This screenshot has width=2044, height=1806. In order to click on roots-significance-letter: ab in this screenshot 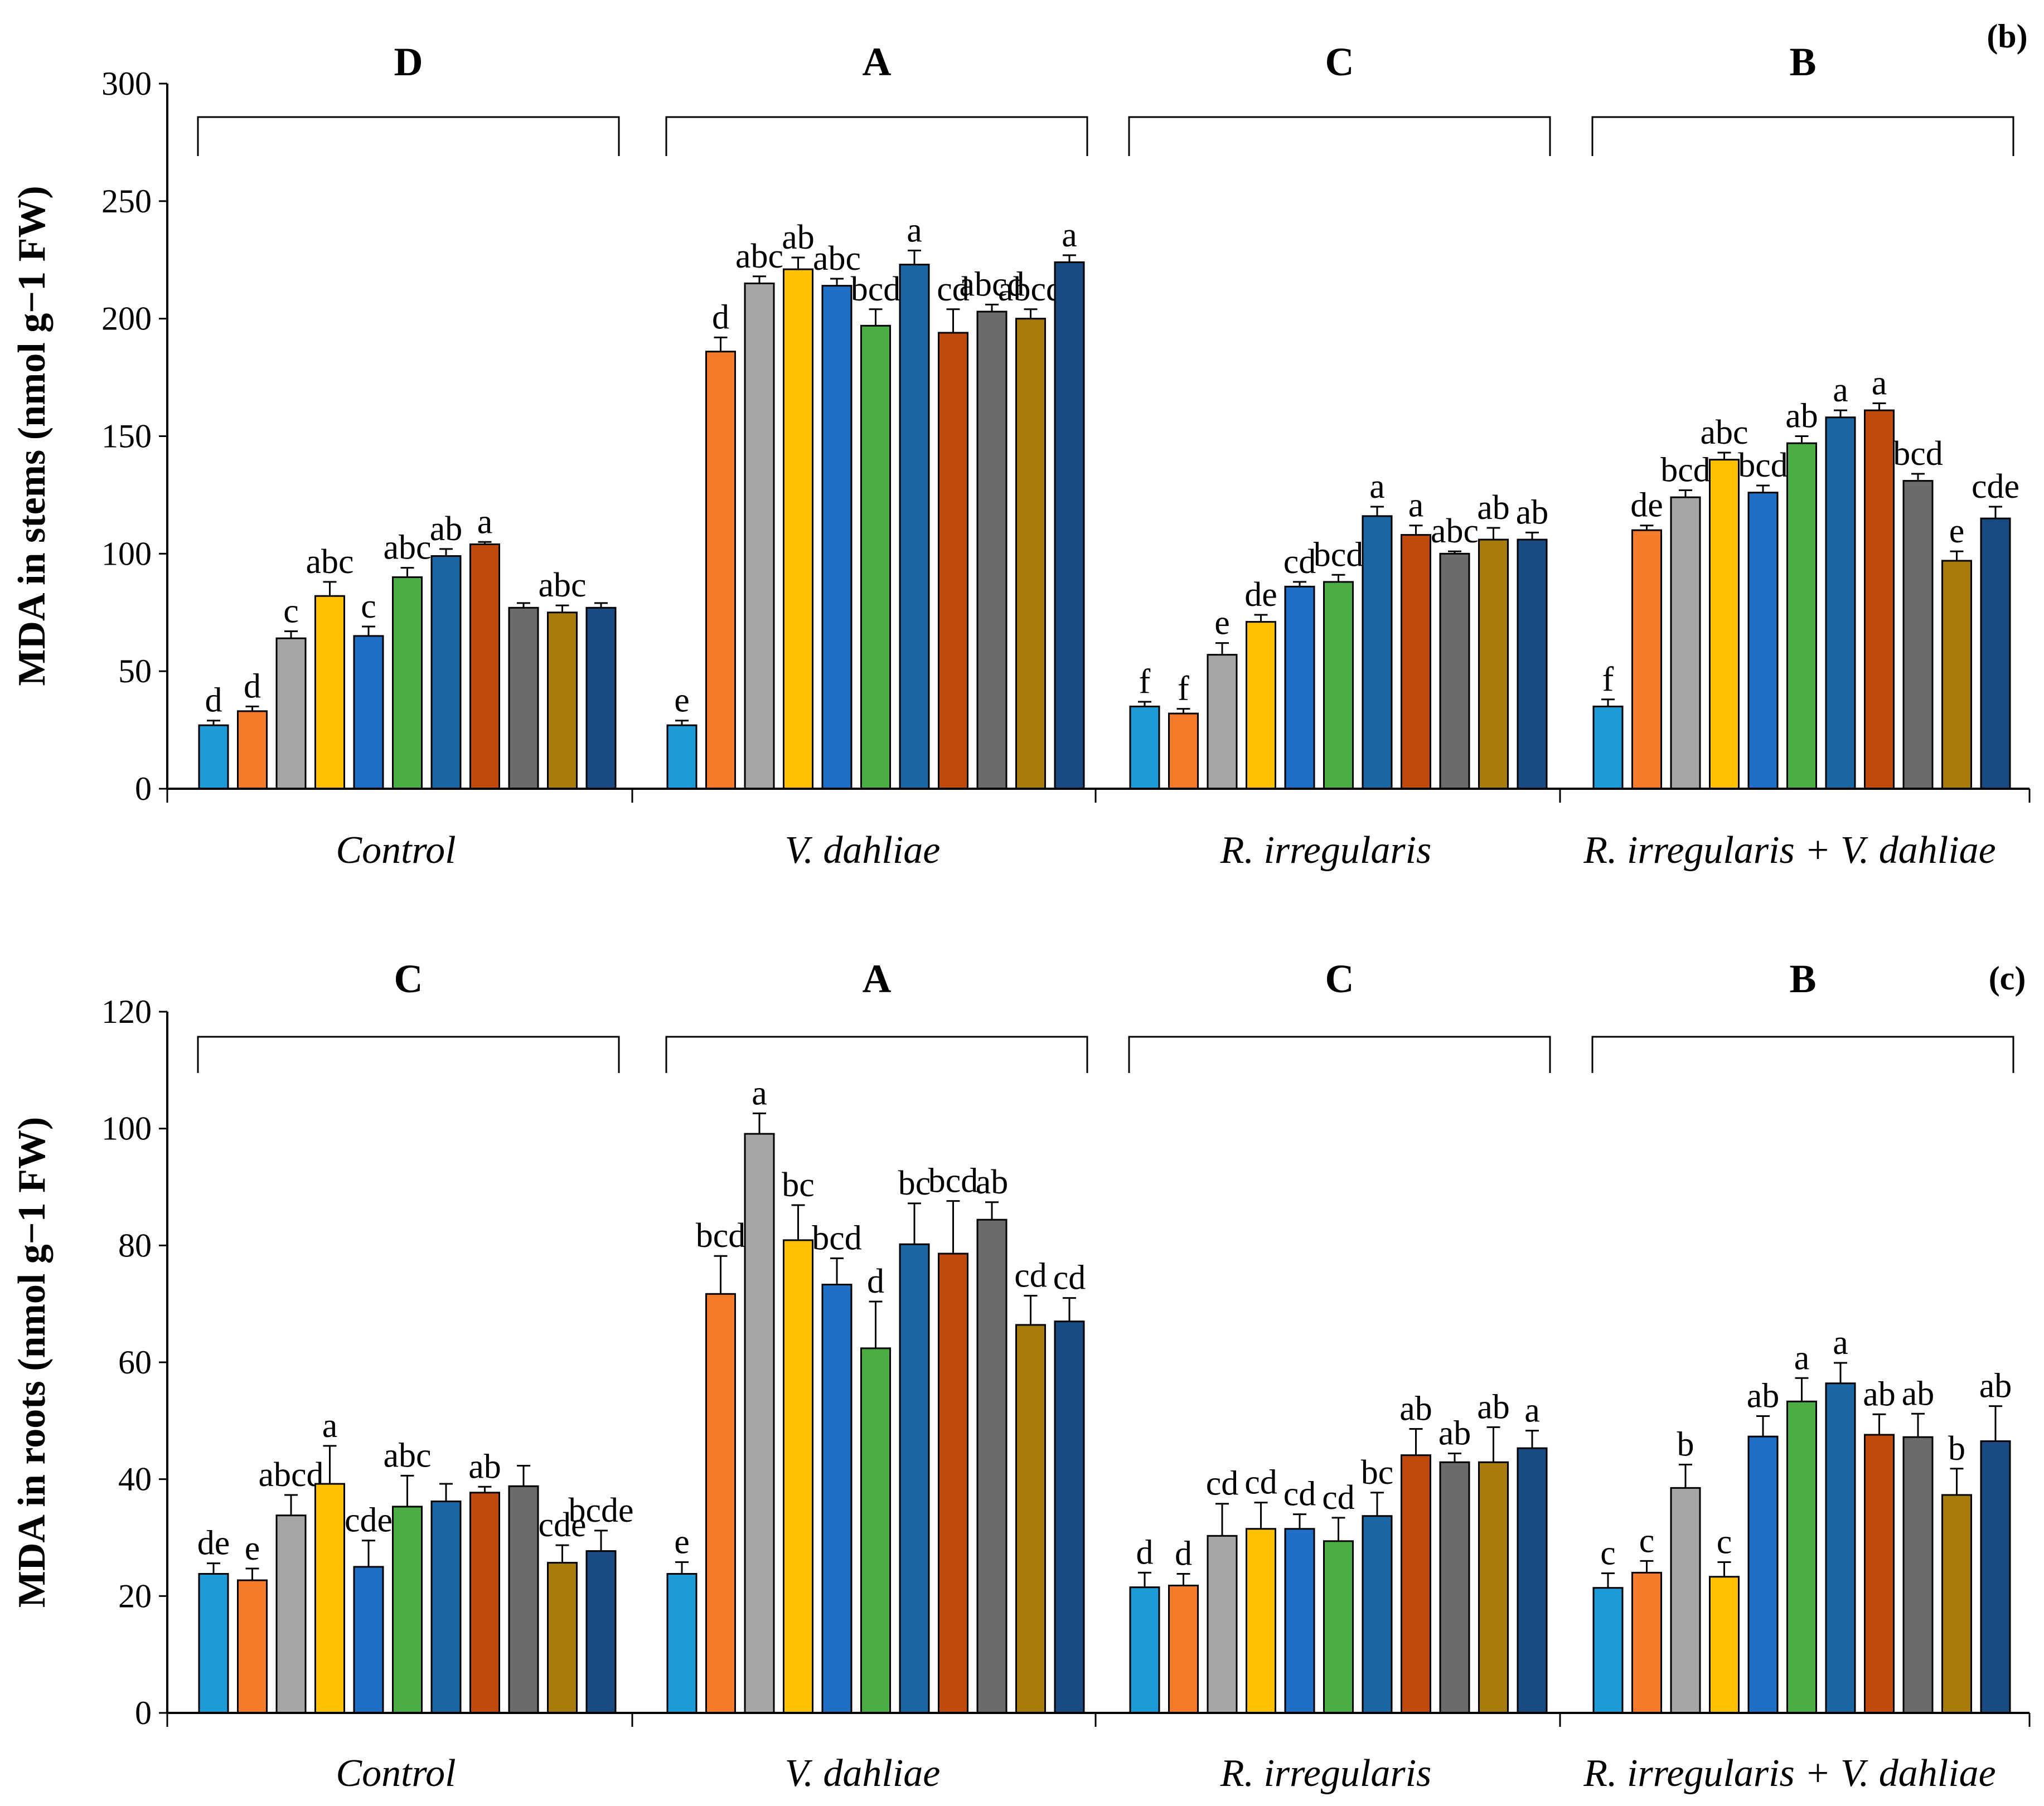, I will do `click(1764, 1396)`.